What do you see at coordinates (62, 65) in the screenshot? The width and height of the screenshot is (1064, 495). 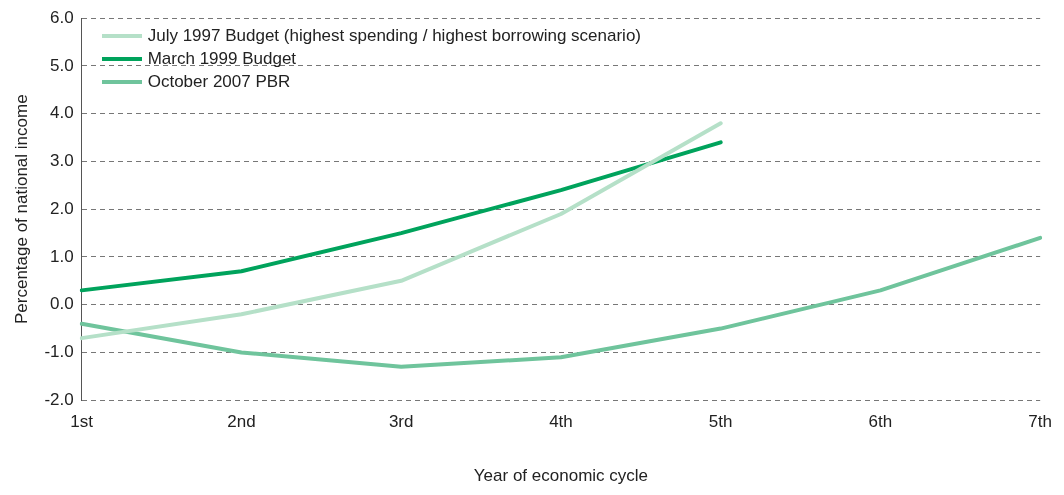 I see `y-tick-label: 5.0` at bounding box center [62, 65].